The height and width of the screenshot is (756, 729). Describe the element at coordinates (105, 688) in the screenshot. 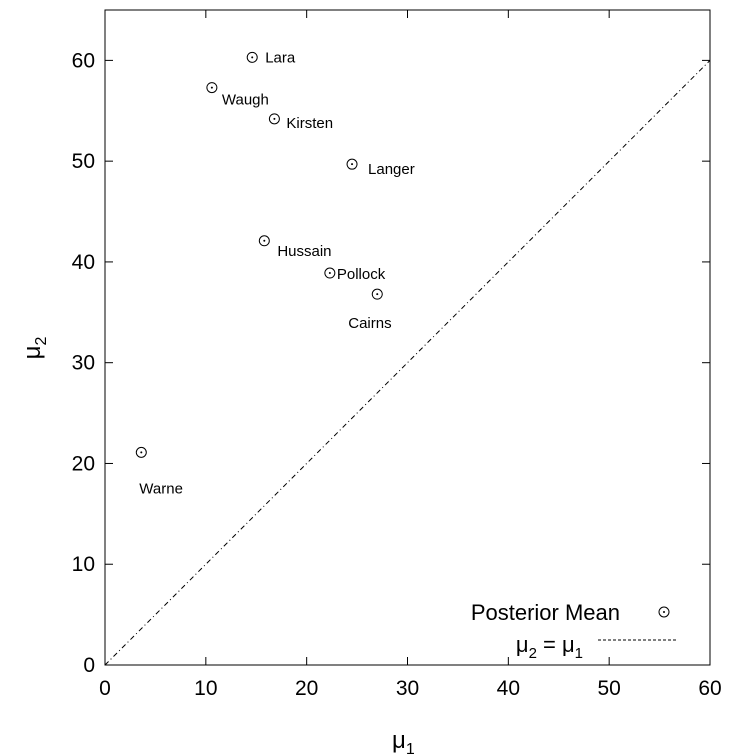

I see `x-tick-label: 0` at that location.